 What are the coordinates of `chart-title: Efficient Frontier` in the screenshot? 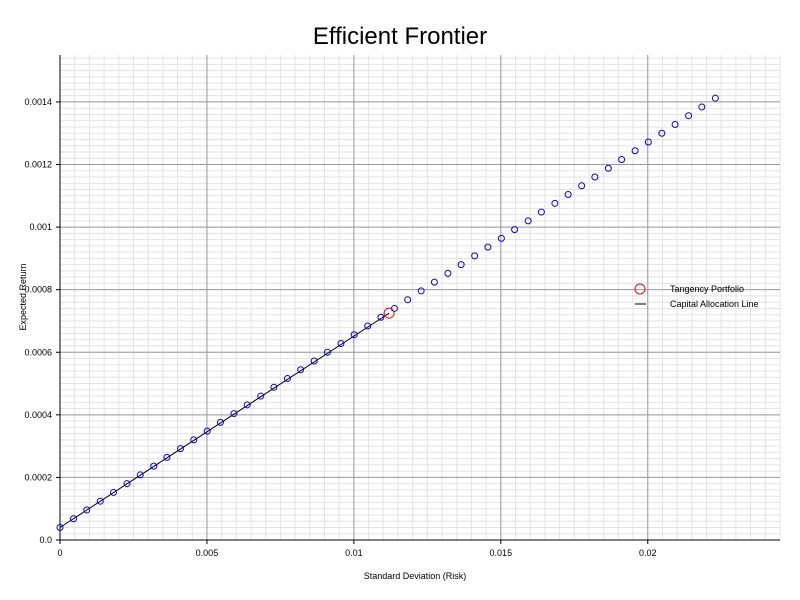 It's located at (400, 36).